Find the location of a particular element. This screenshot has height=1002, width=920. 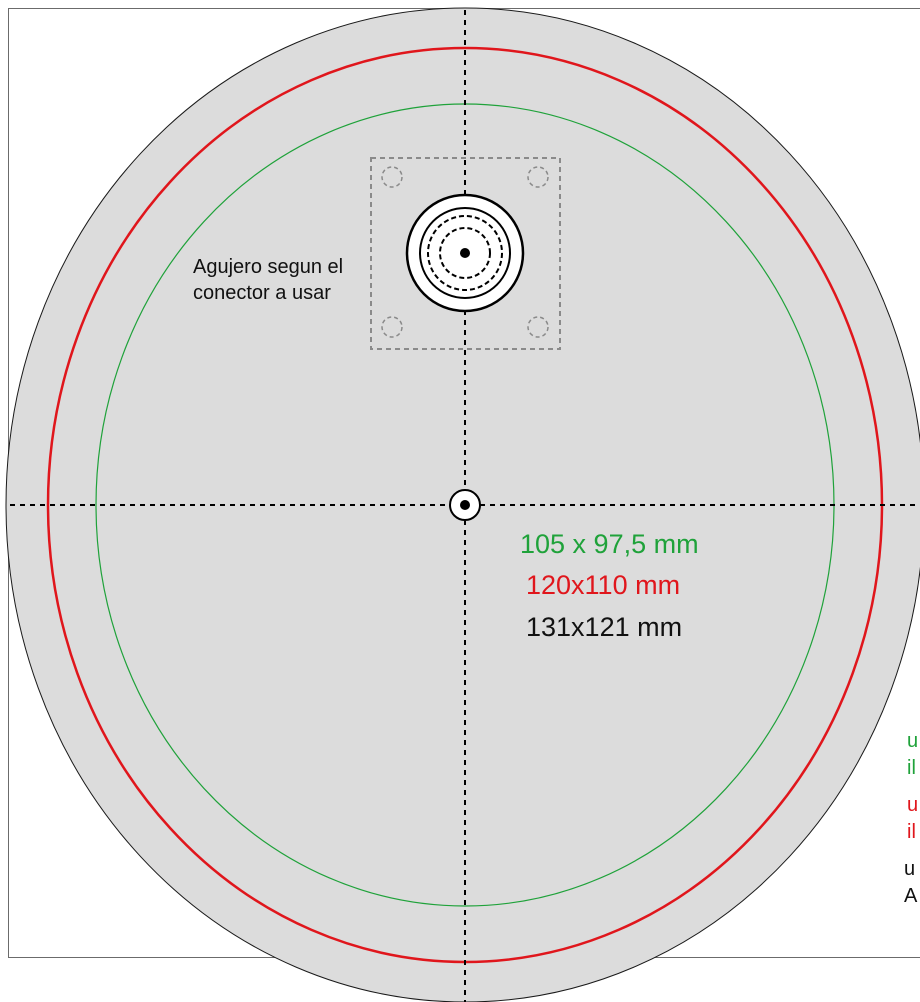

connector-mount-square is located at coordinates (465, 253).